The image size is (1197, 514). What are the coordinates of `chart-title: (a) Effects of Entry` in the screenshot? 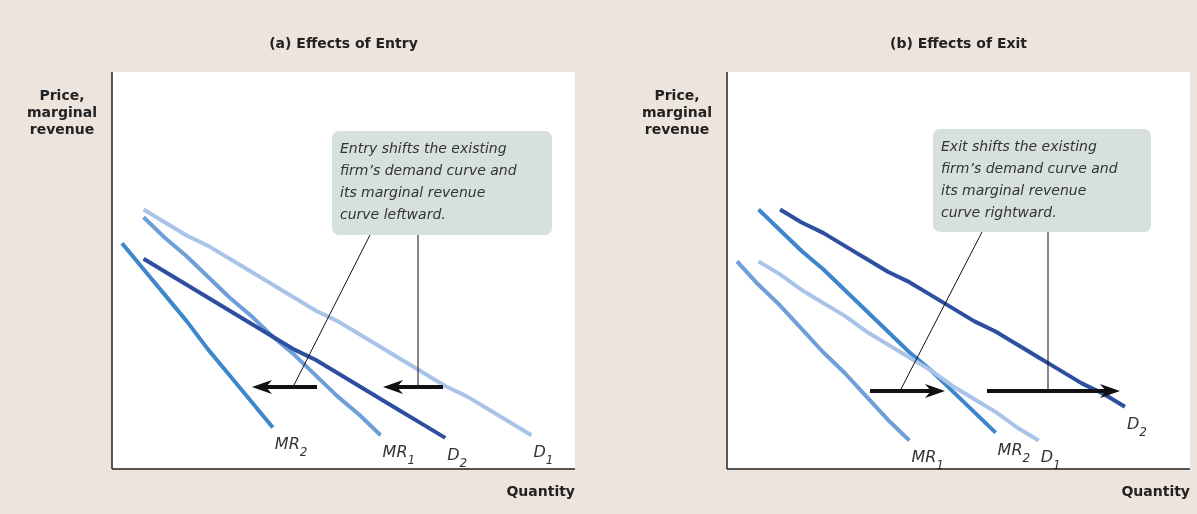 It's located at (343, 43).